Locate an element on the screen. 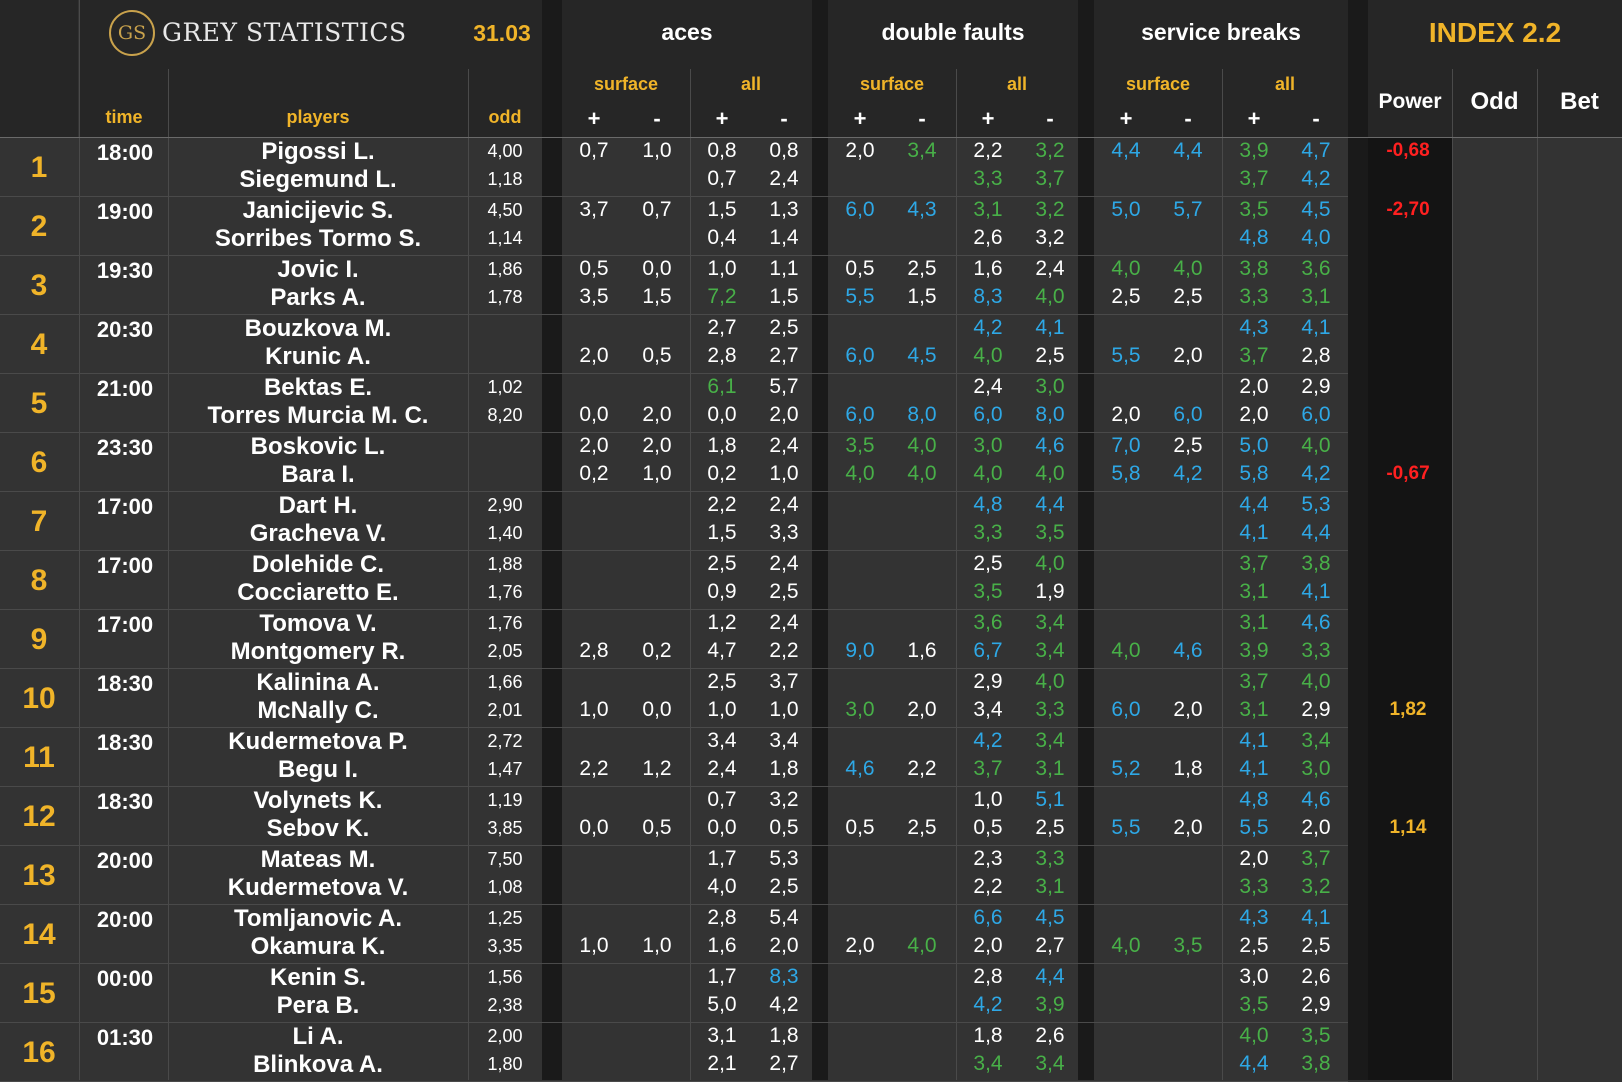 The height and width of the screenshot is (1082, 1622). stat-value: 3,0 is located at coordinates (860, 709).